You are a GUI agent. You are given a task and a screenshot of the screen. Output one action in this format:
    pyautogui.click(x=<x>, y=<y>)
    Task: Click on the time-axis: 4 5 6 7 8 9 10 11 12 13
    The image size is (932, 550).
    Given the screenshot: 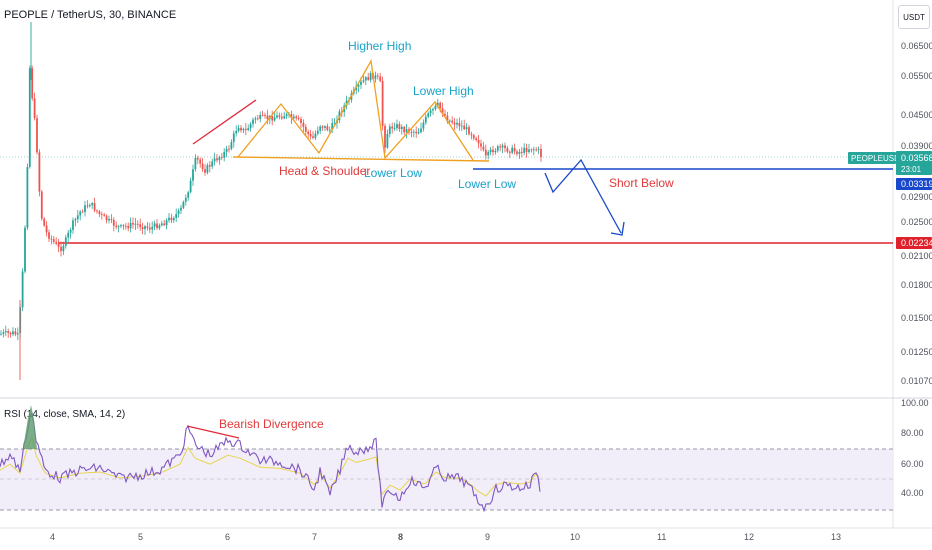 What is the action you would take?
    pyautogui.click(x=445, y=537)
    